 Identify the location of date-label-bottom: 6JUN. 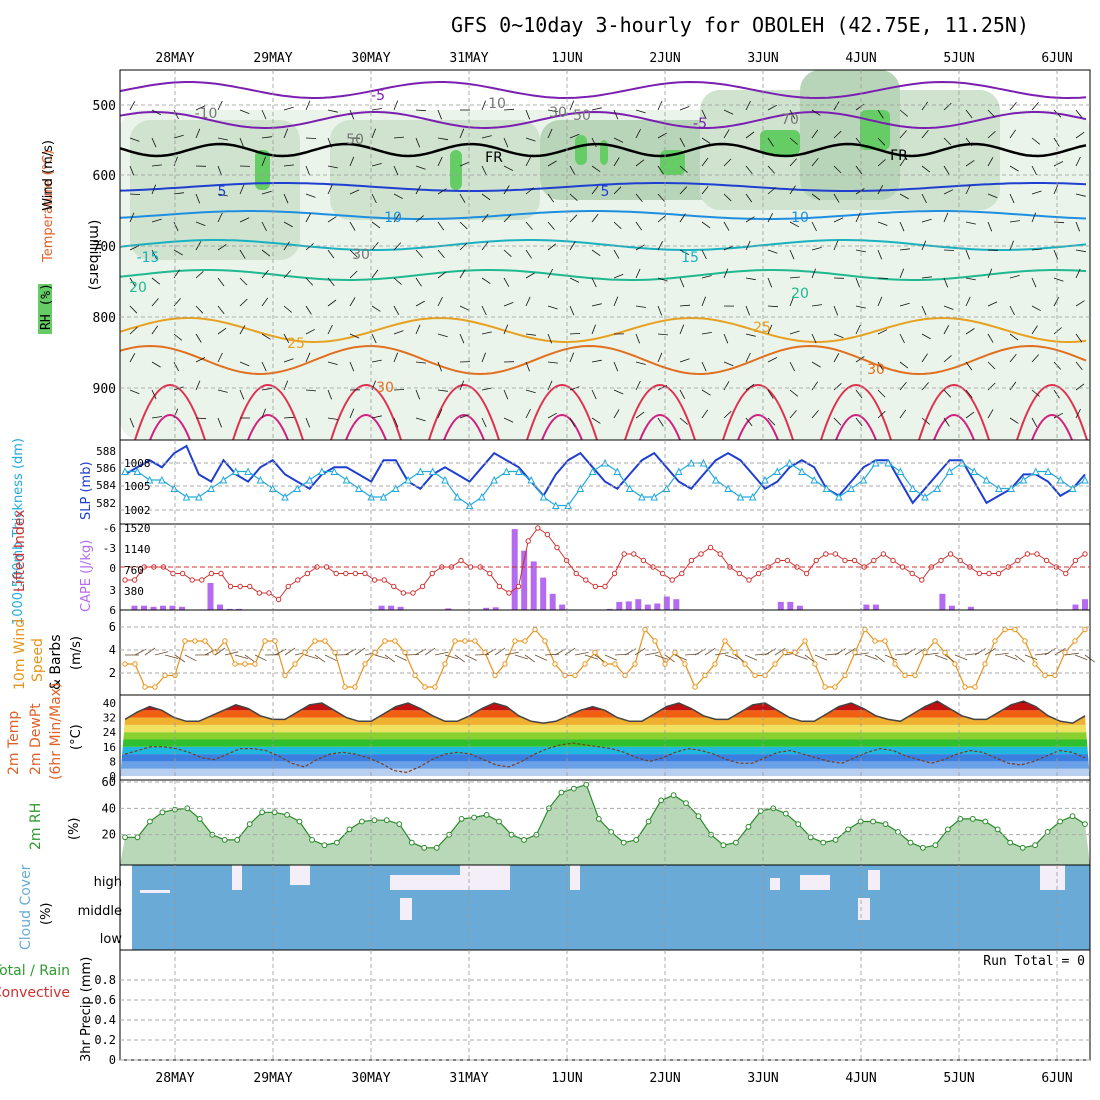
(1056, 1078).